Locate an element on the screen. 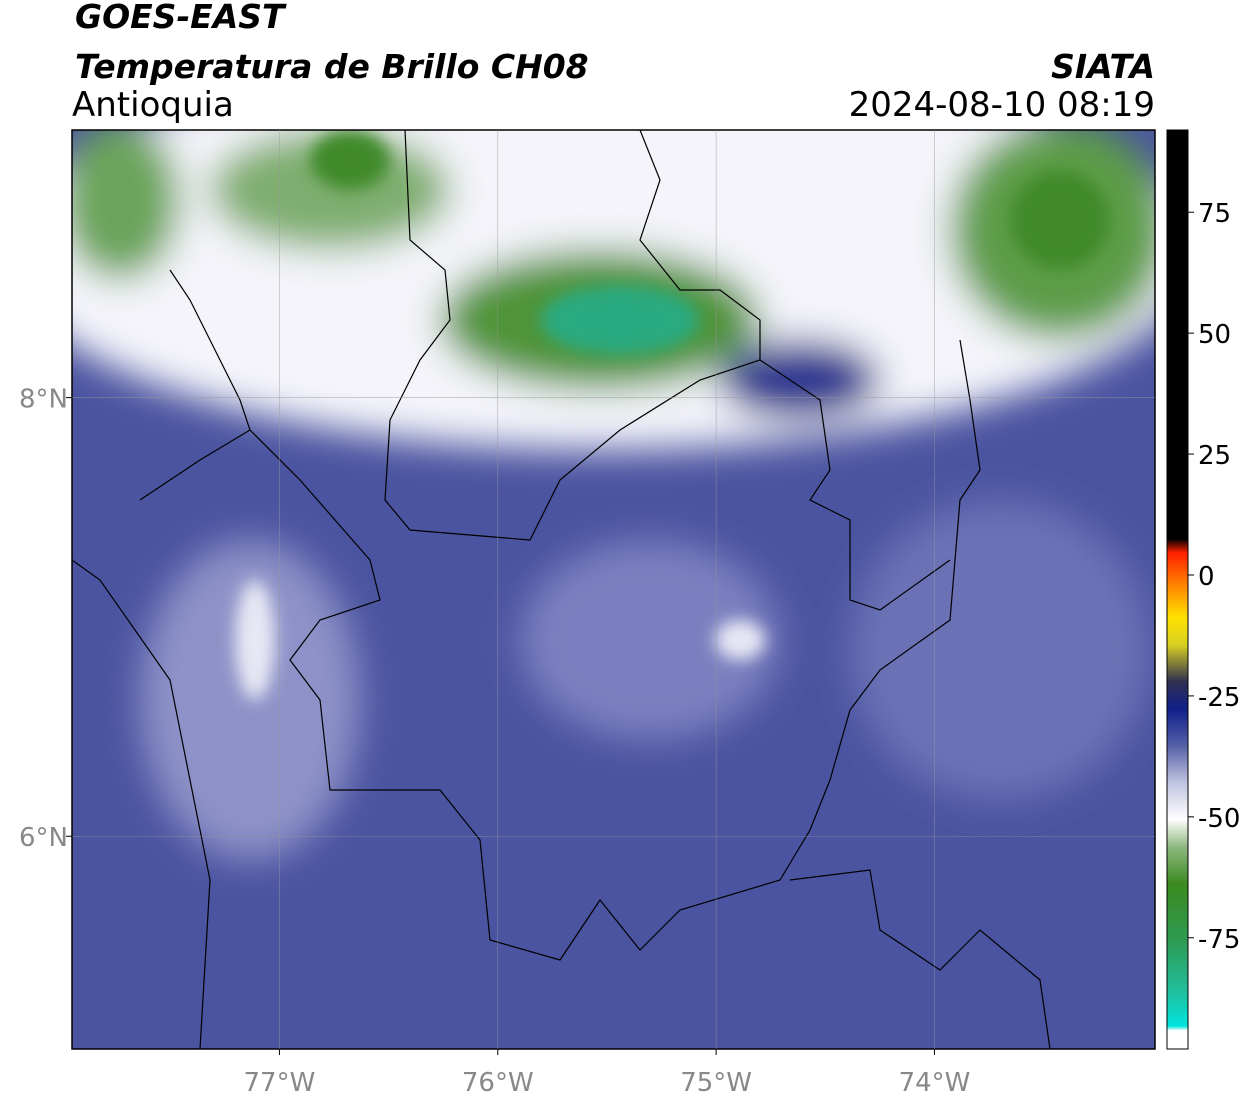  lon-tick-label: 75°W is located at coordinates (716, 1083).